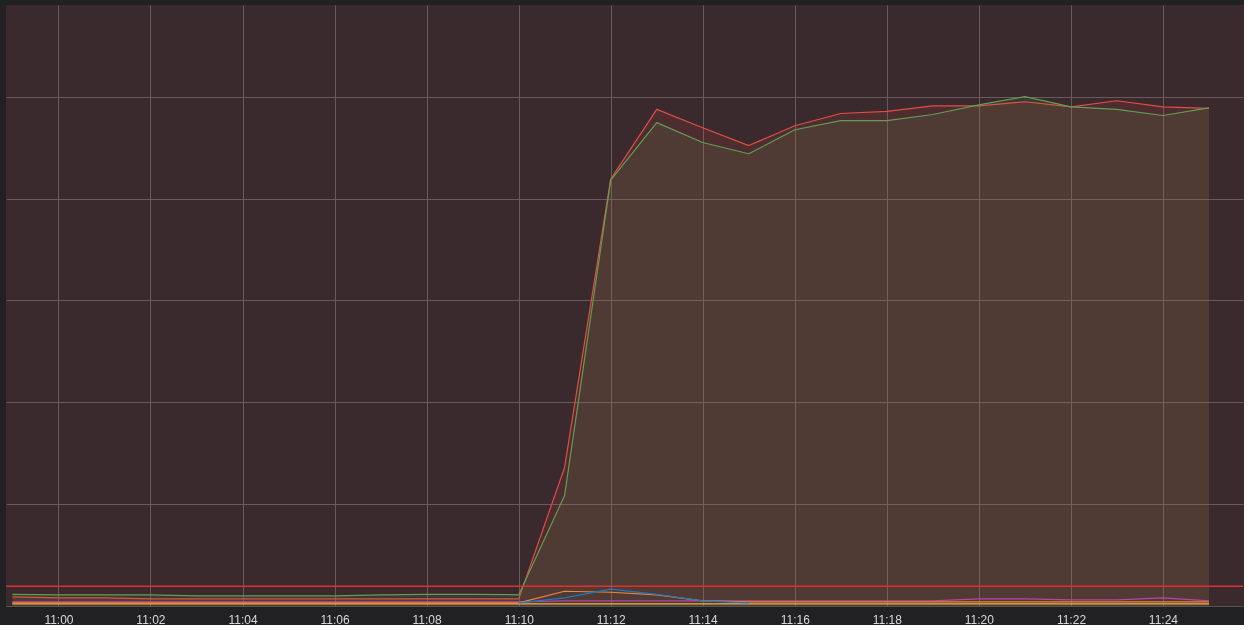 Image resolution: width=1249 pixels, height=630 pixels. I want to click on x-tick-label: 11:00, so click(59, 619).